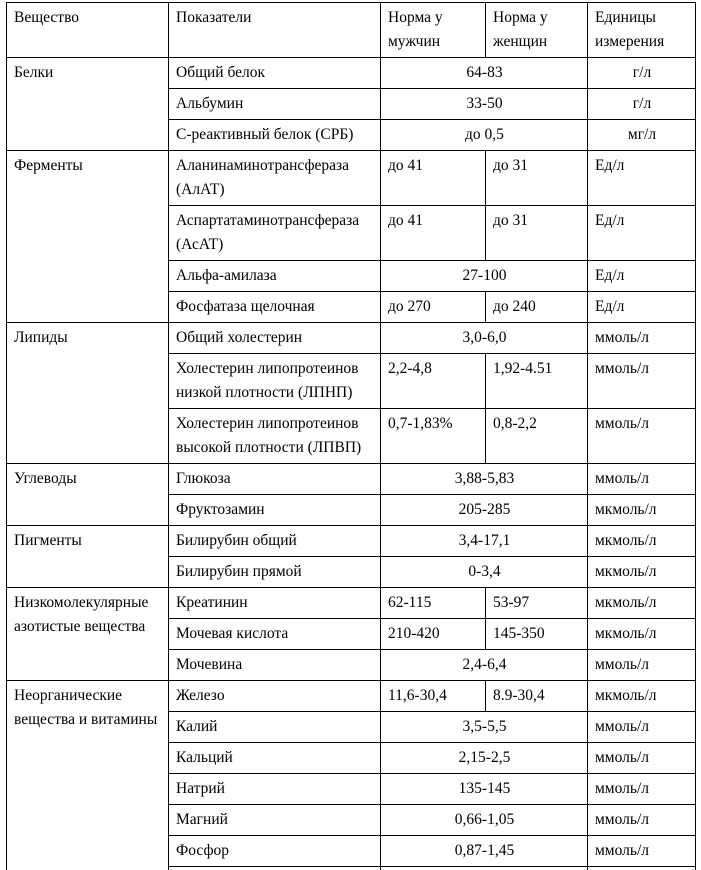 Image resolution: width=701 pixels, height=870 pixels. What do you see at coordinates (484, 135) in the screenshot?
I see `norm-cell: до 0,5` at bounding box center [484, 135].